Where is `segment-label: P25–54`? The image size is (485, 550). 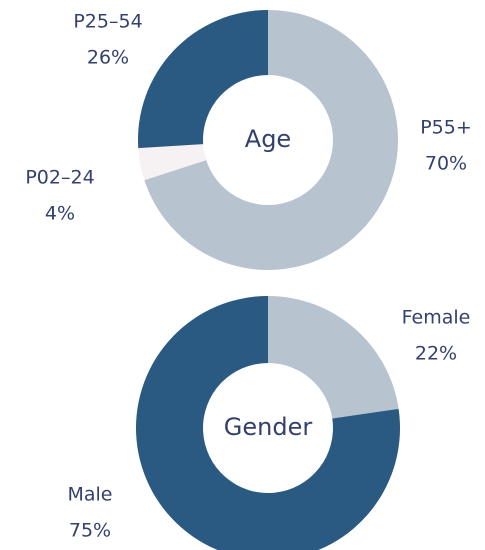
segment-label: P25–54 is located at coordinates (107, 22).